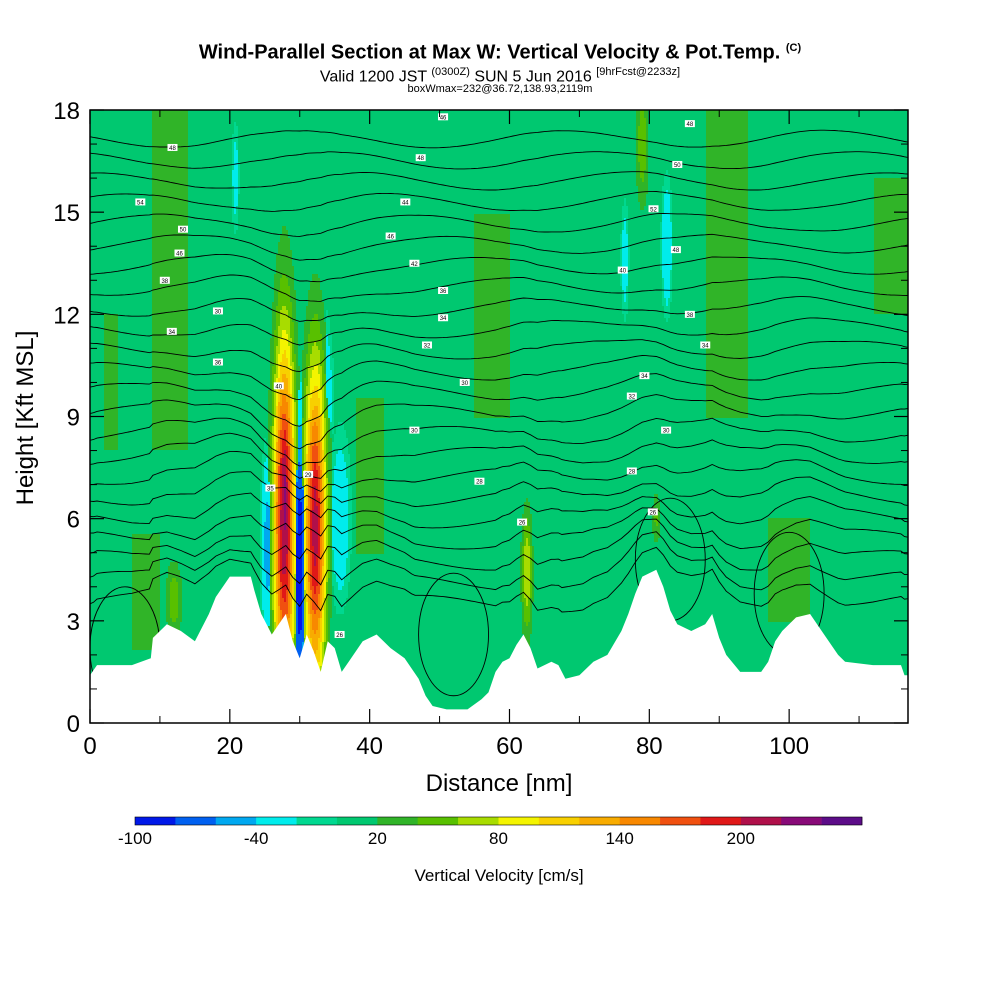  Describe the element at coordinates (89, 746) in the screenshot. I see `x-tick-label: 0` at that location.